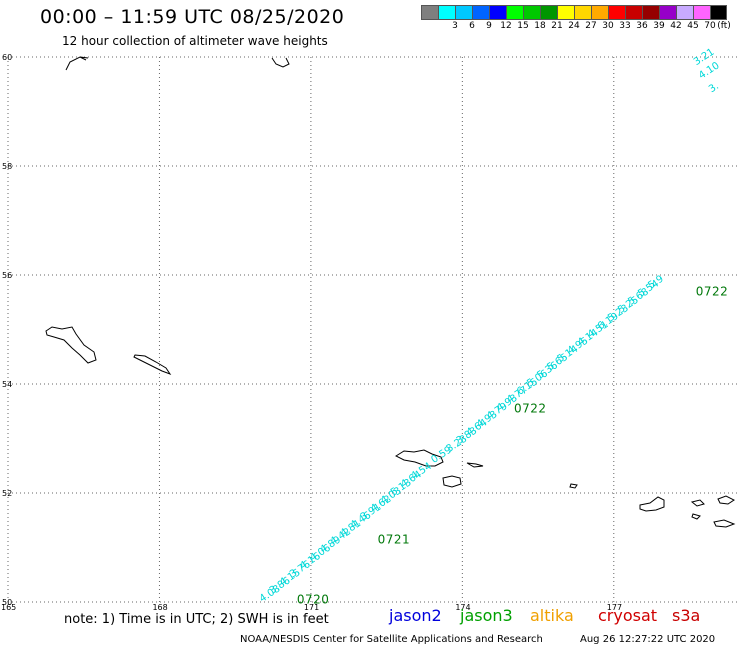 The image size is (740, 650). I want to click on legend-tick-label: 24, so click(574, 26).